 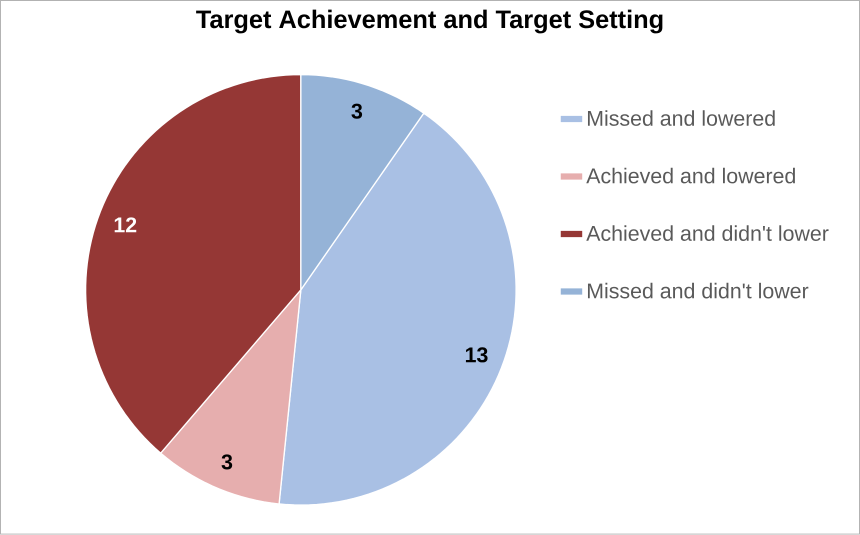 I want to click on data-label: 12, so click(x=125, y=225).